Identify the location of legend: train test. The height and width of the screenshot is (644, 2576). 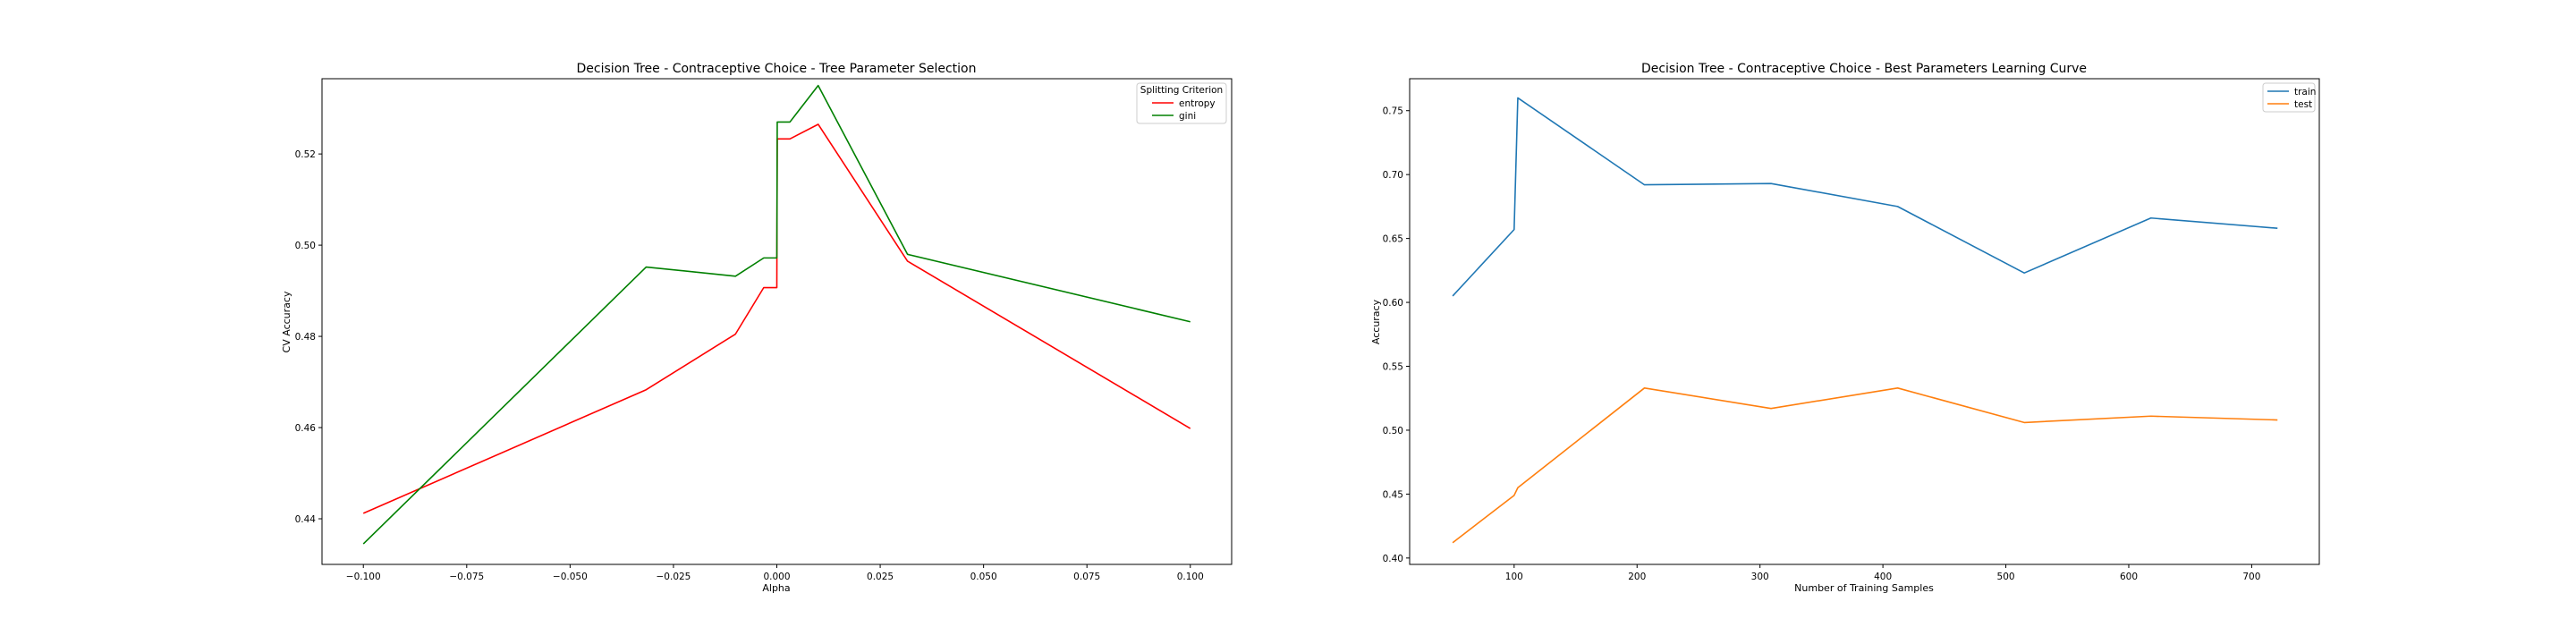
(2289, 97).